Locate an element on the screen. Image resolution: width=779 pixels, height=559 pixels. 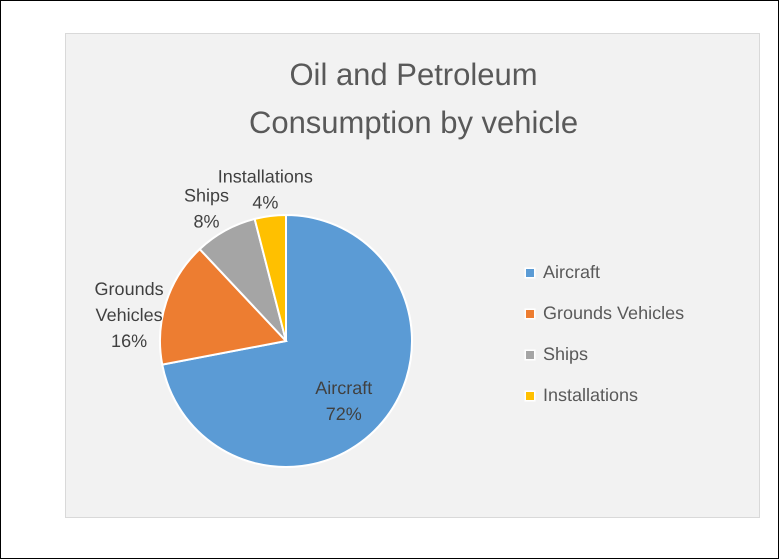
data-label: 4% is located at coordinates (265, 202).